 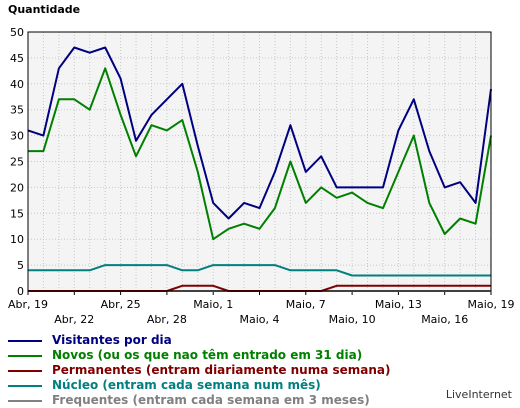 What do you see at coordinates (478, 394) in the screenshot?
I see `credit-text: LiveInternet` at bounding box center [478, 394].